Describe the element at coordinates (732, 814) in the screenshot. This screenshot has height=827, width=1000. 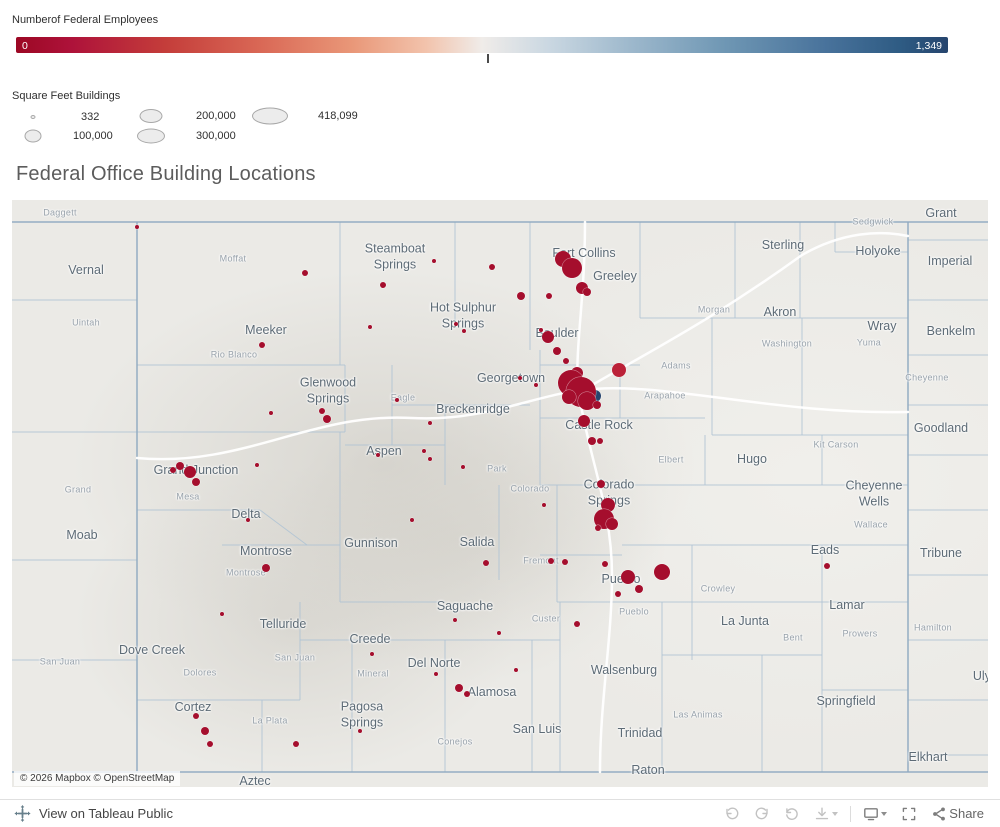
I see `undo-button` at that location.